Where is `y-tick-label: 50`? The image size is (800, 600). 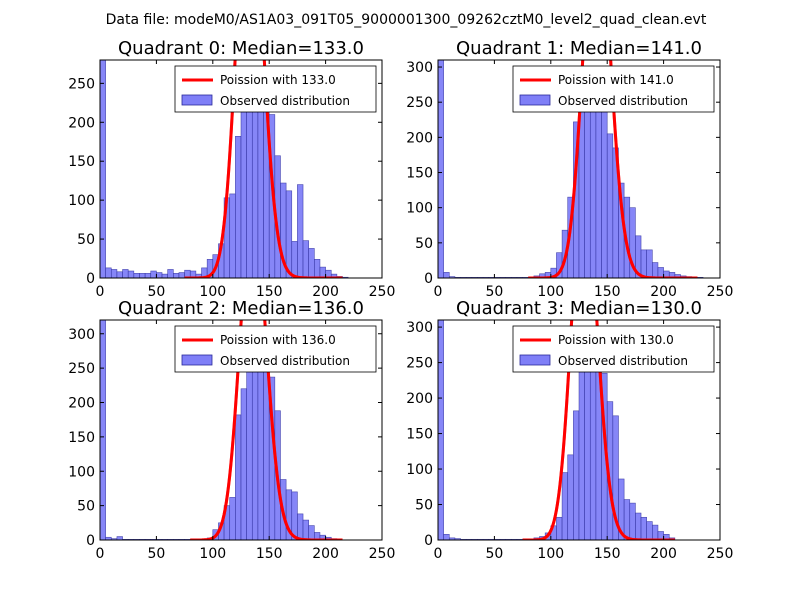
y-tick-label: 50 is located at coordinates (424, 506).